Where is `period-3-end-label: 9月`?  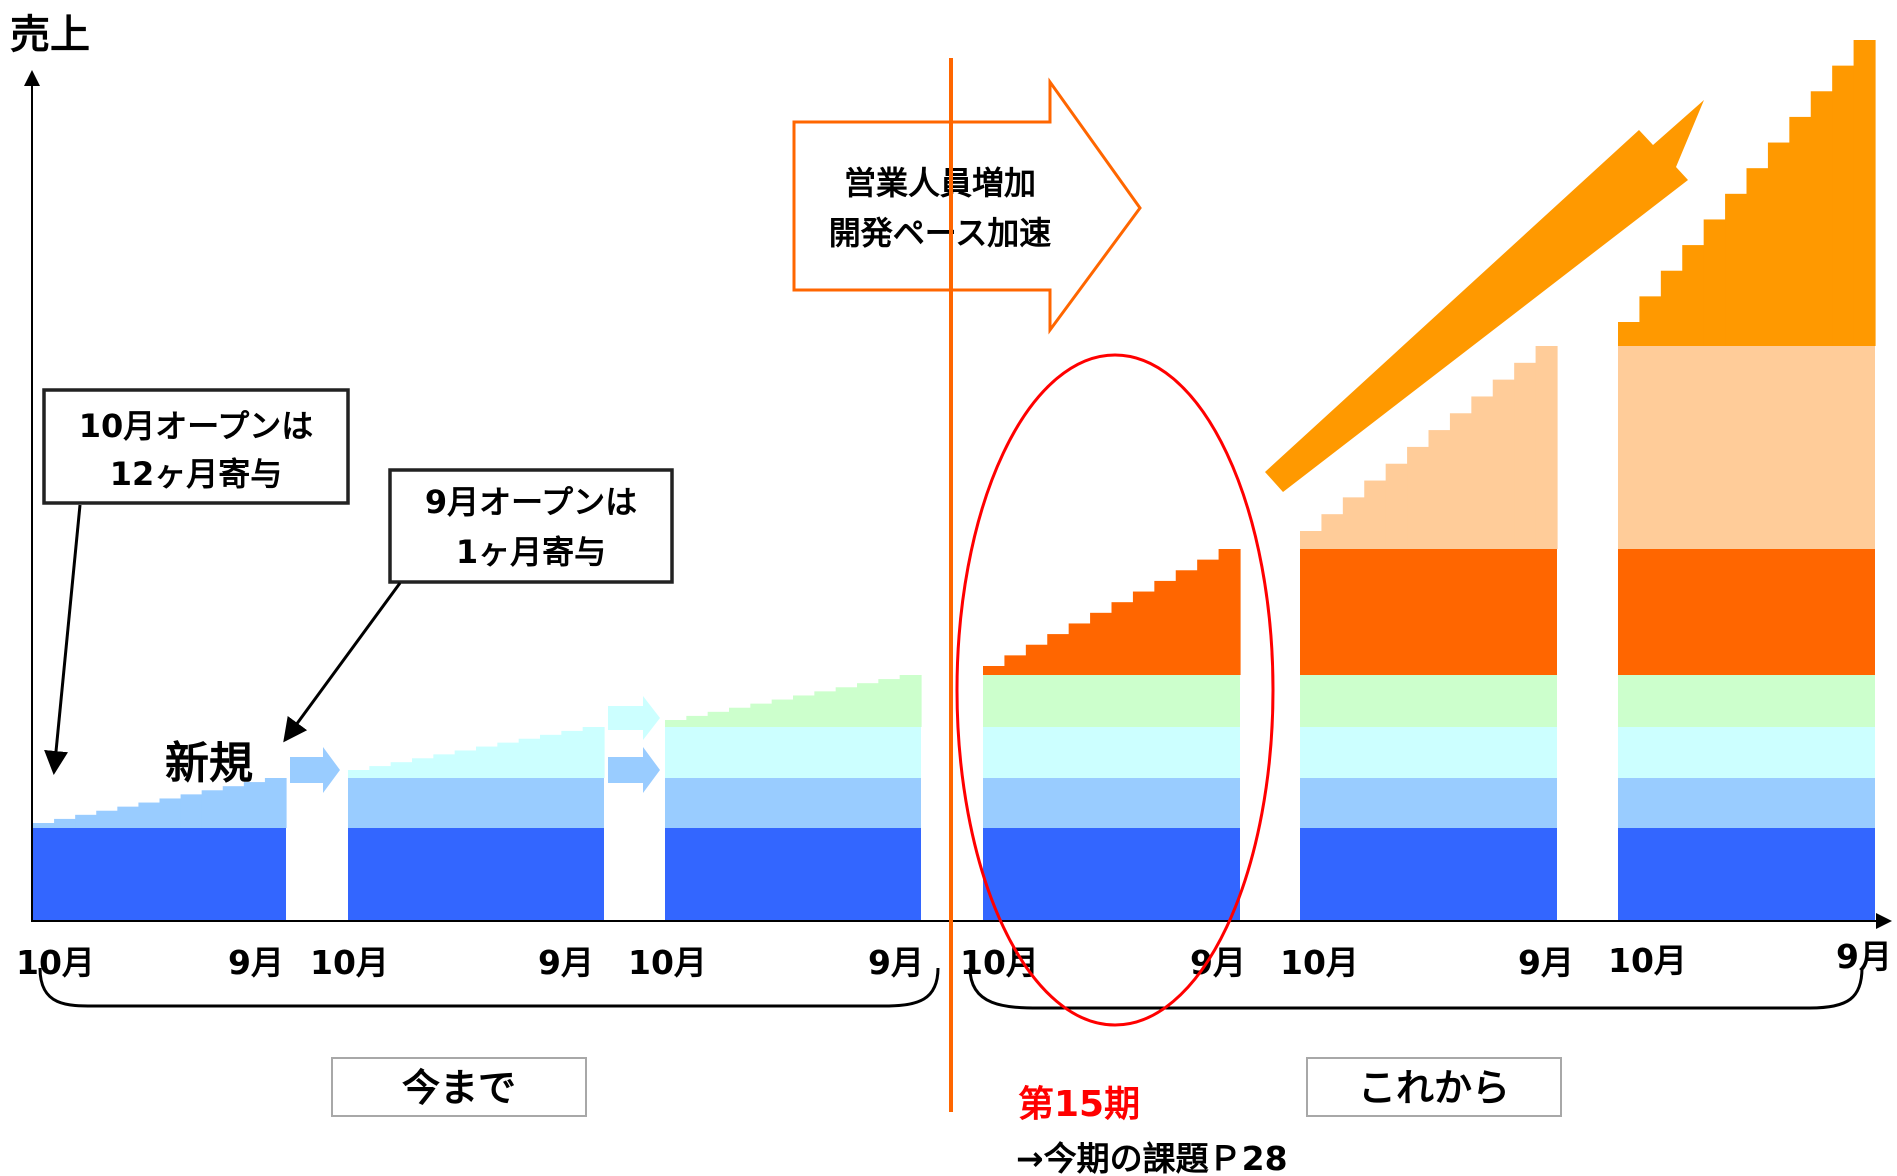 period-3-end-label: 9月 is located at coordinates (896, 962).